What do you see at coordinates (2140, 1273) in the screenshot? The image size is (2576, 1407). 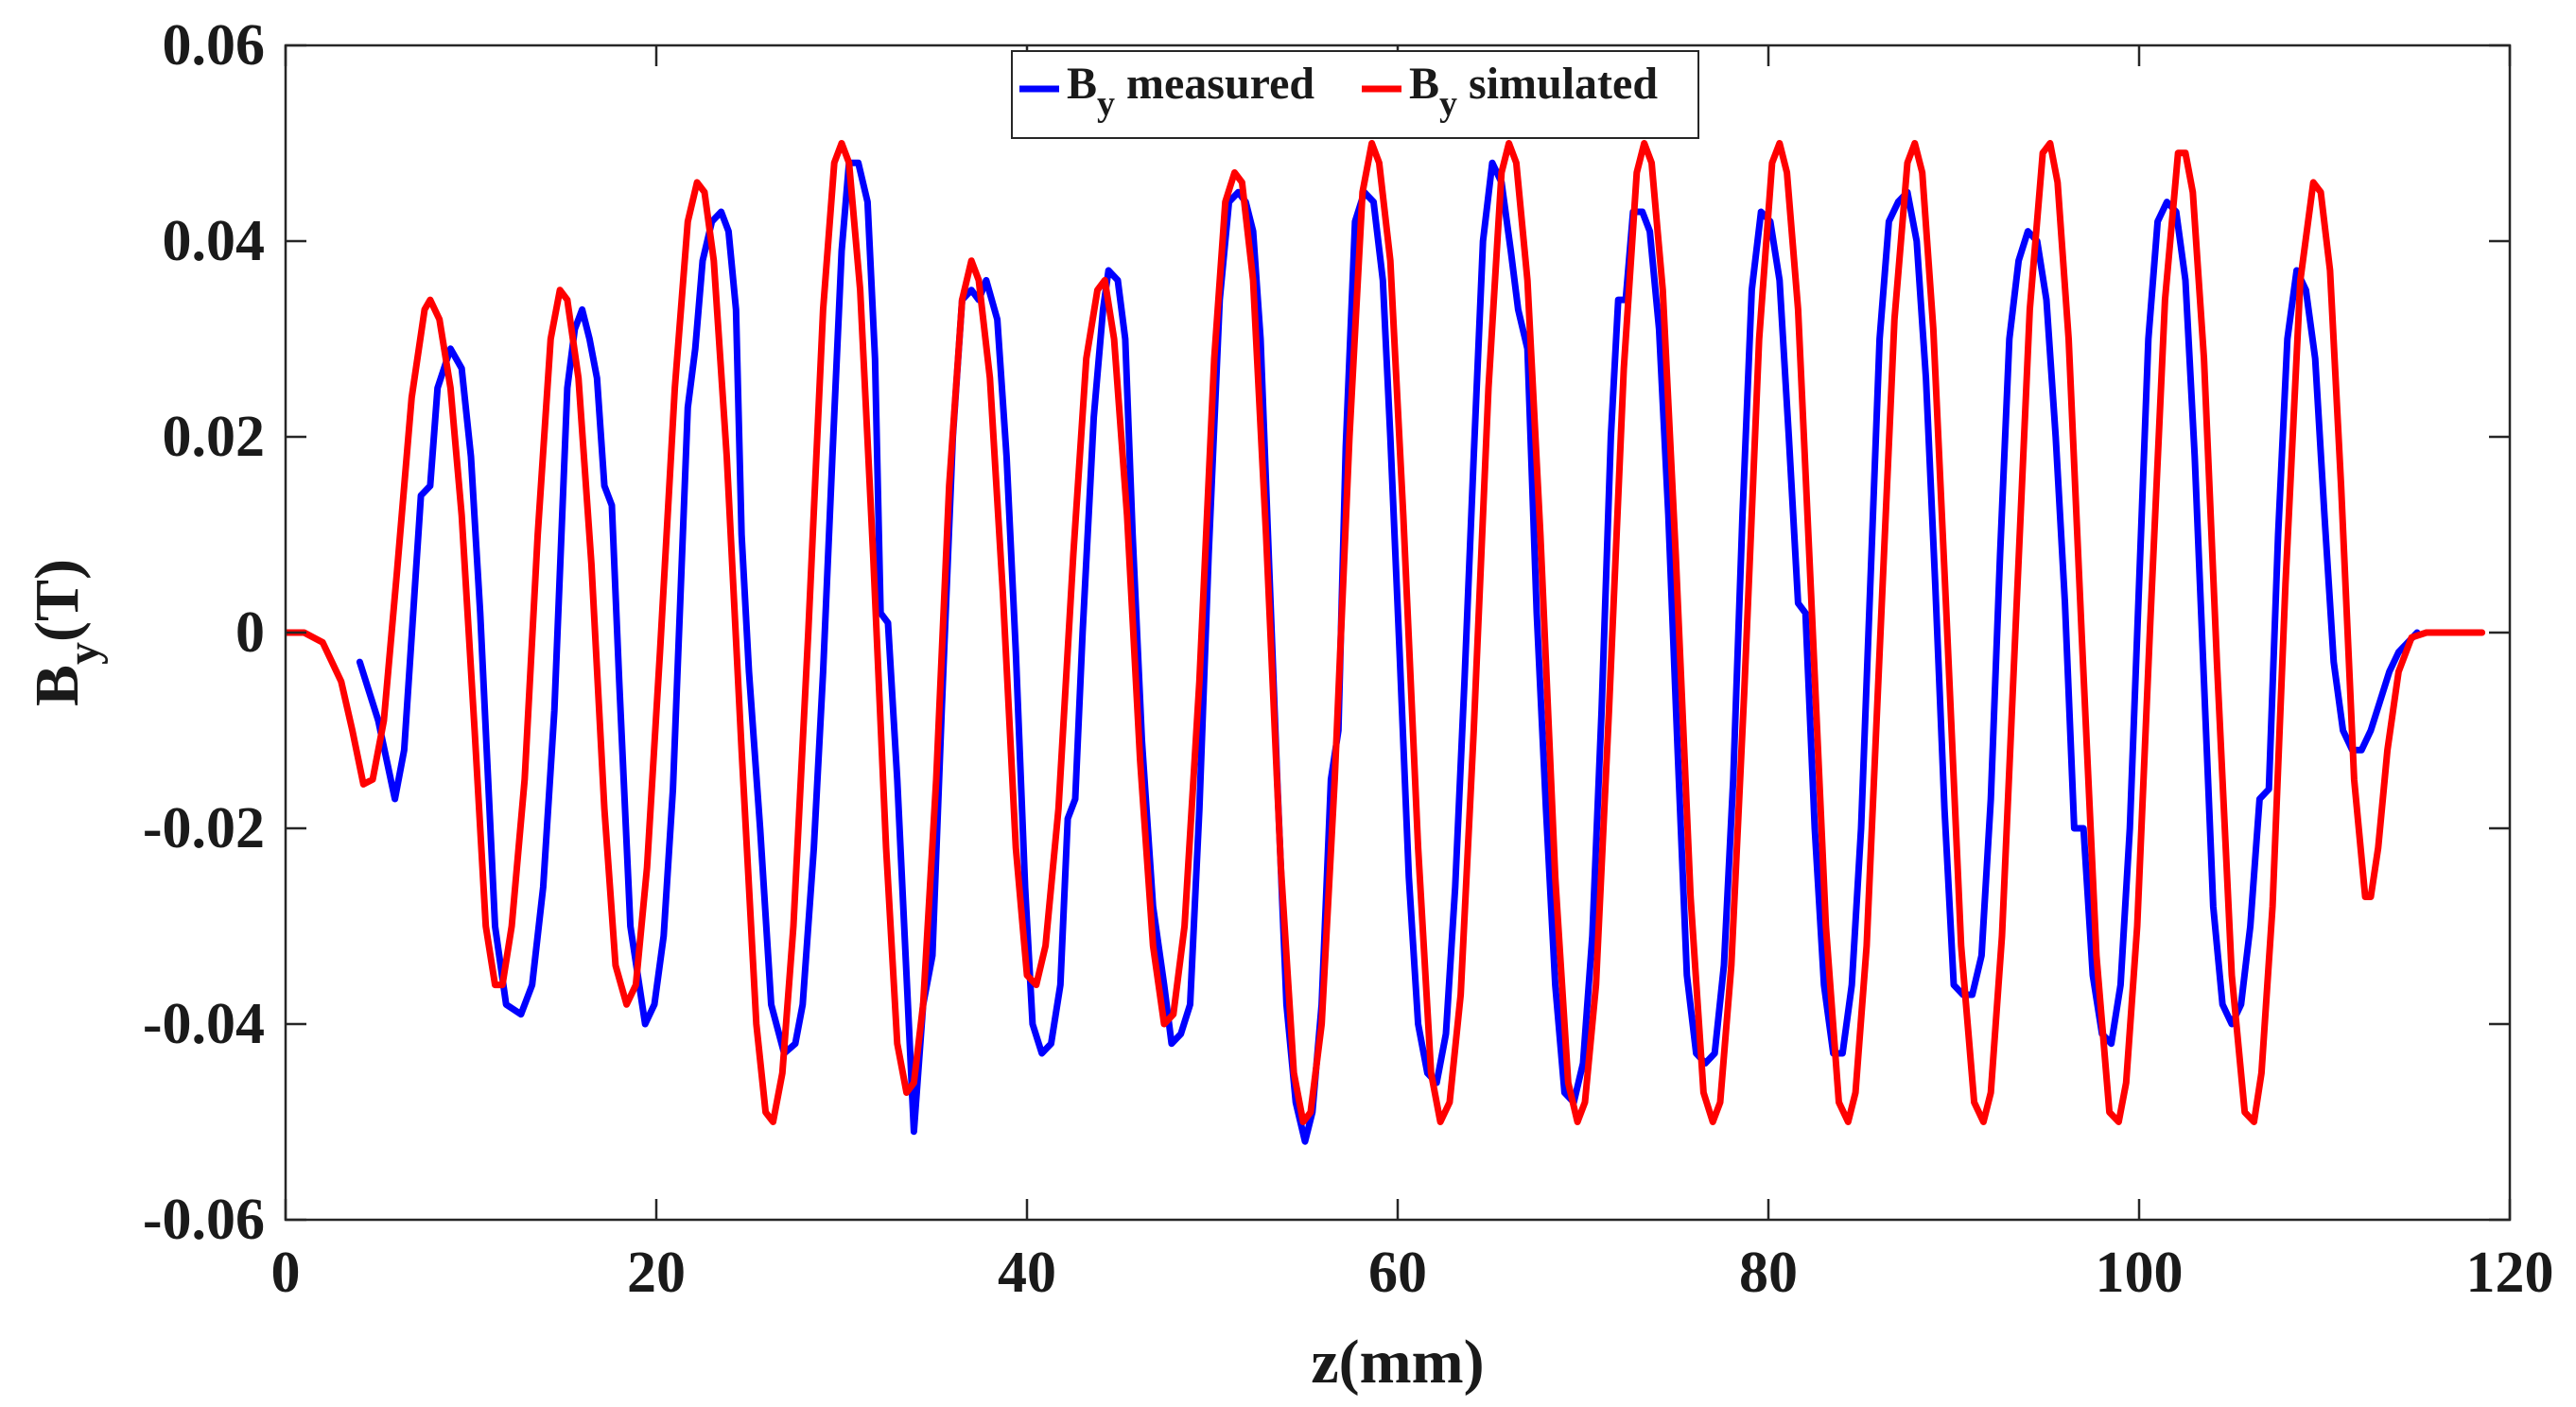 I see `x-tick-label: 100` at bounding box center [2140, 1273].